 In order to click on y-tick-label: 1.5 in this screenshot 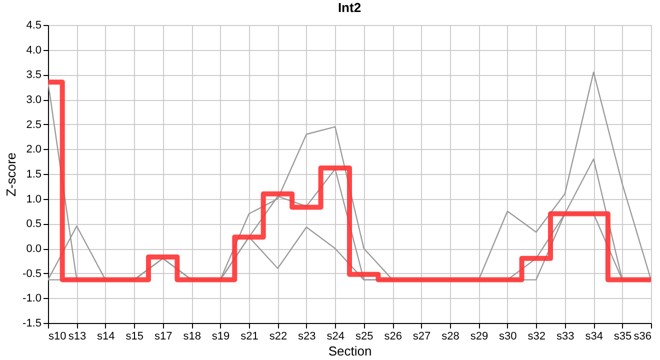, I will do `click(34, 174)`.